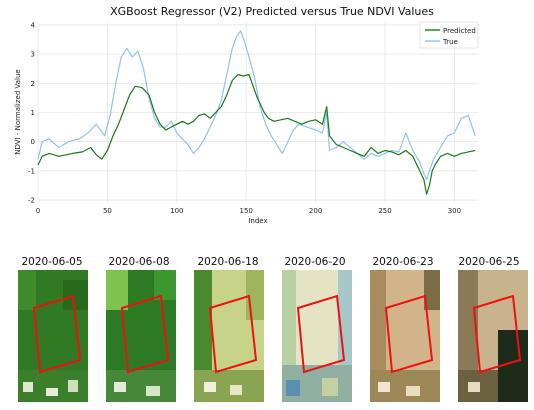 The height and width of the screenshot is (410, 534). I want to click on thumb-date-5: 2020-06-23, so click(403, 262).